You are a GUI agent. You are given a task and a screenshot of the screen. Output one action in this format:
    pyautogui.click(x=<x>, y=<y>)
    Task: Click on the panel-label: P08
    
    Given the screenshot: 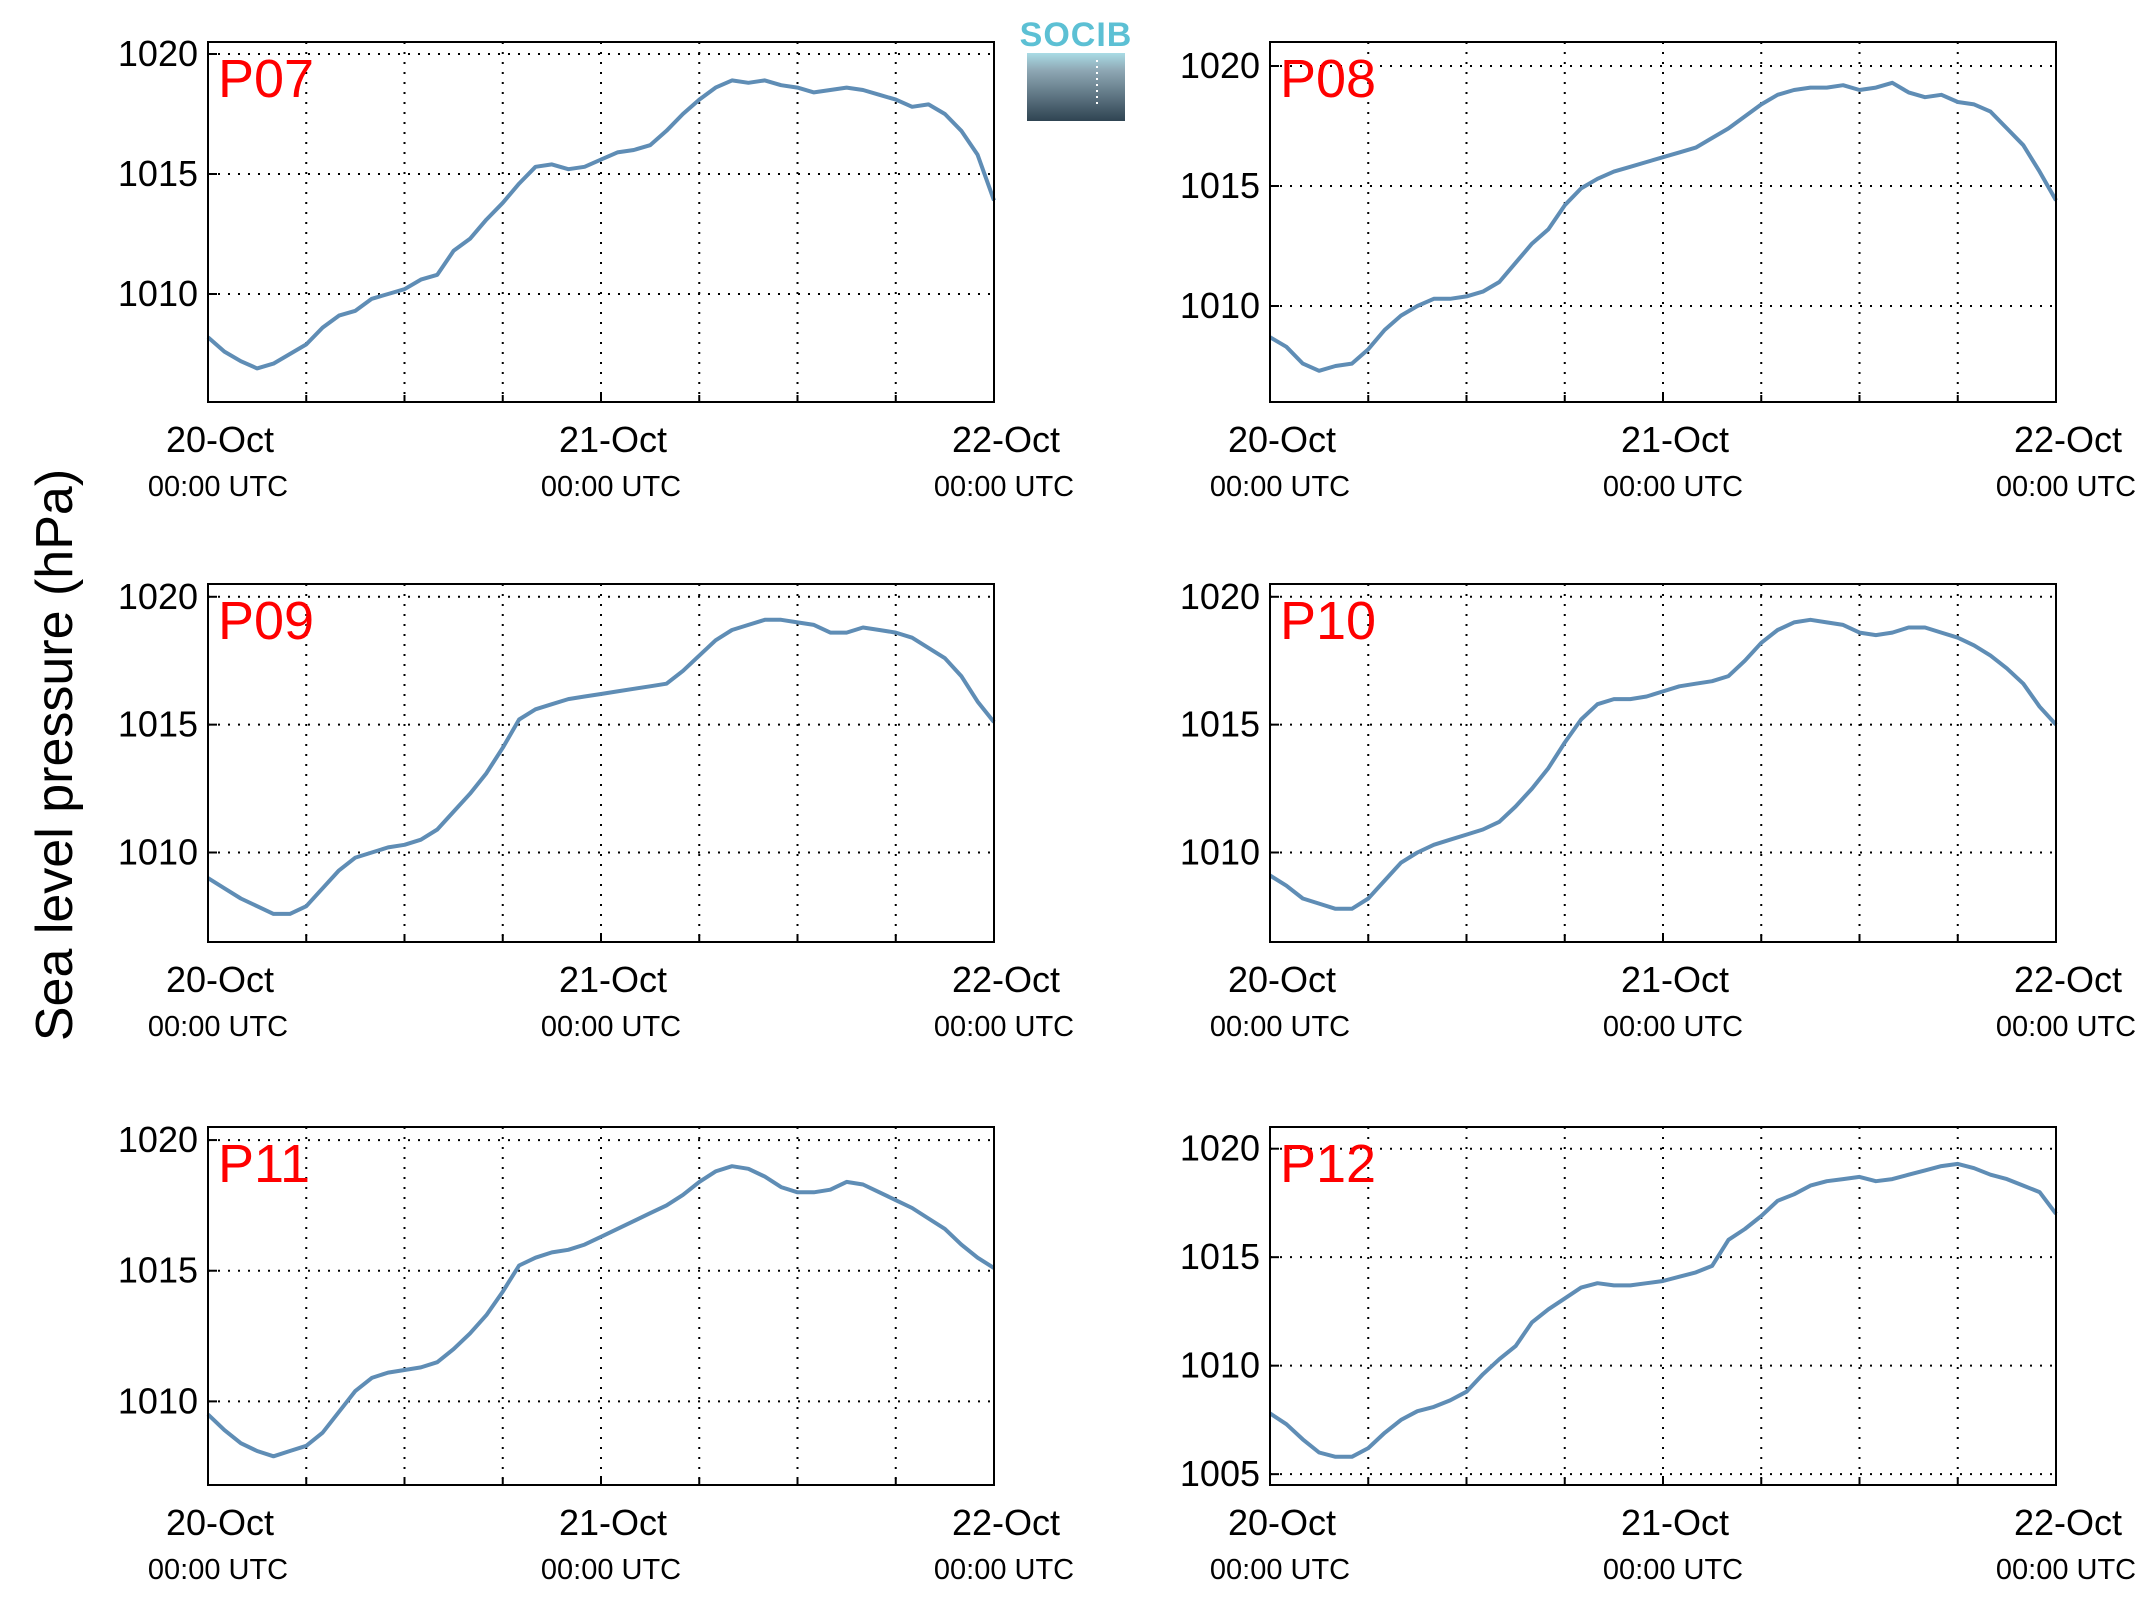 What is the action you would take?
    pyautogui.click(x=1328, y=79)
    